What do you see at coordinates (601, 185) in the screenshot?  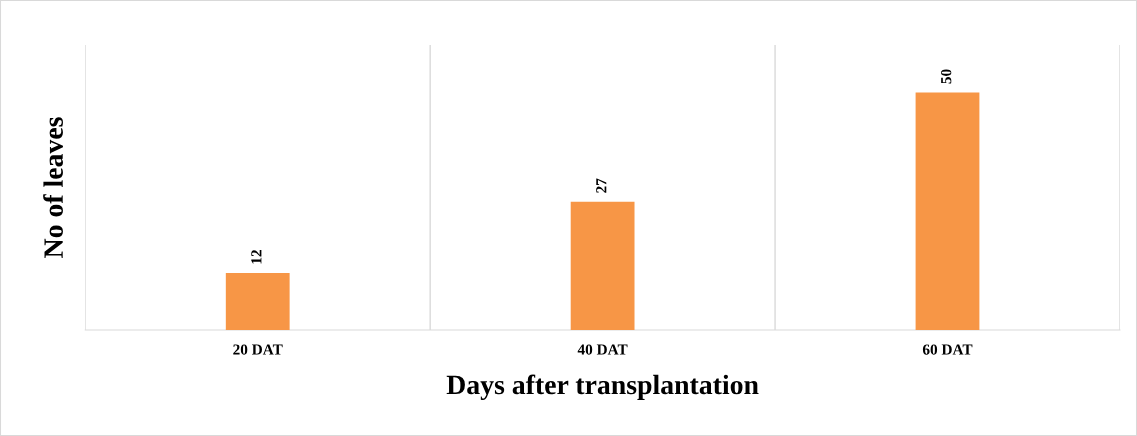 I see `data-label: 27` at bounding box center [601, 185].